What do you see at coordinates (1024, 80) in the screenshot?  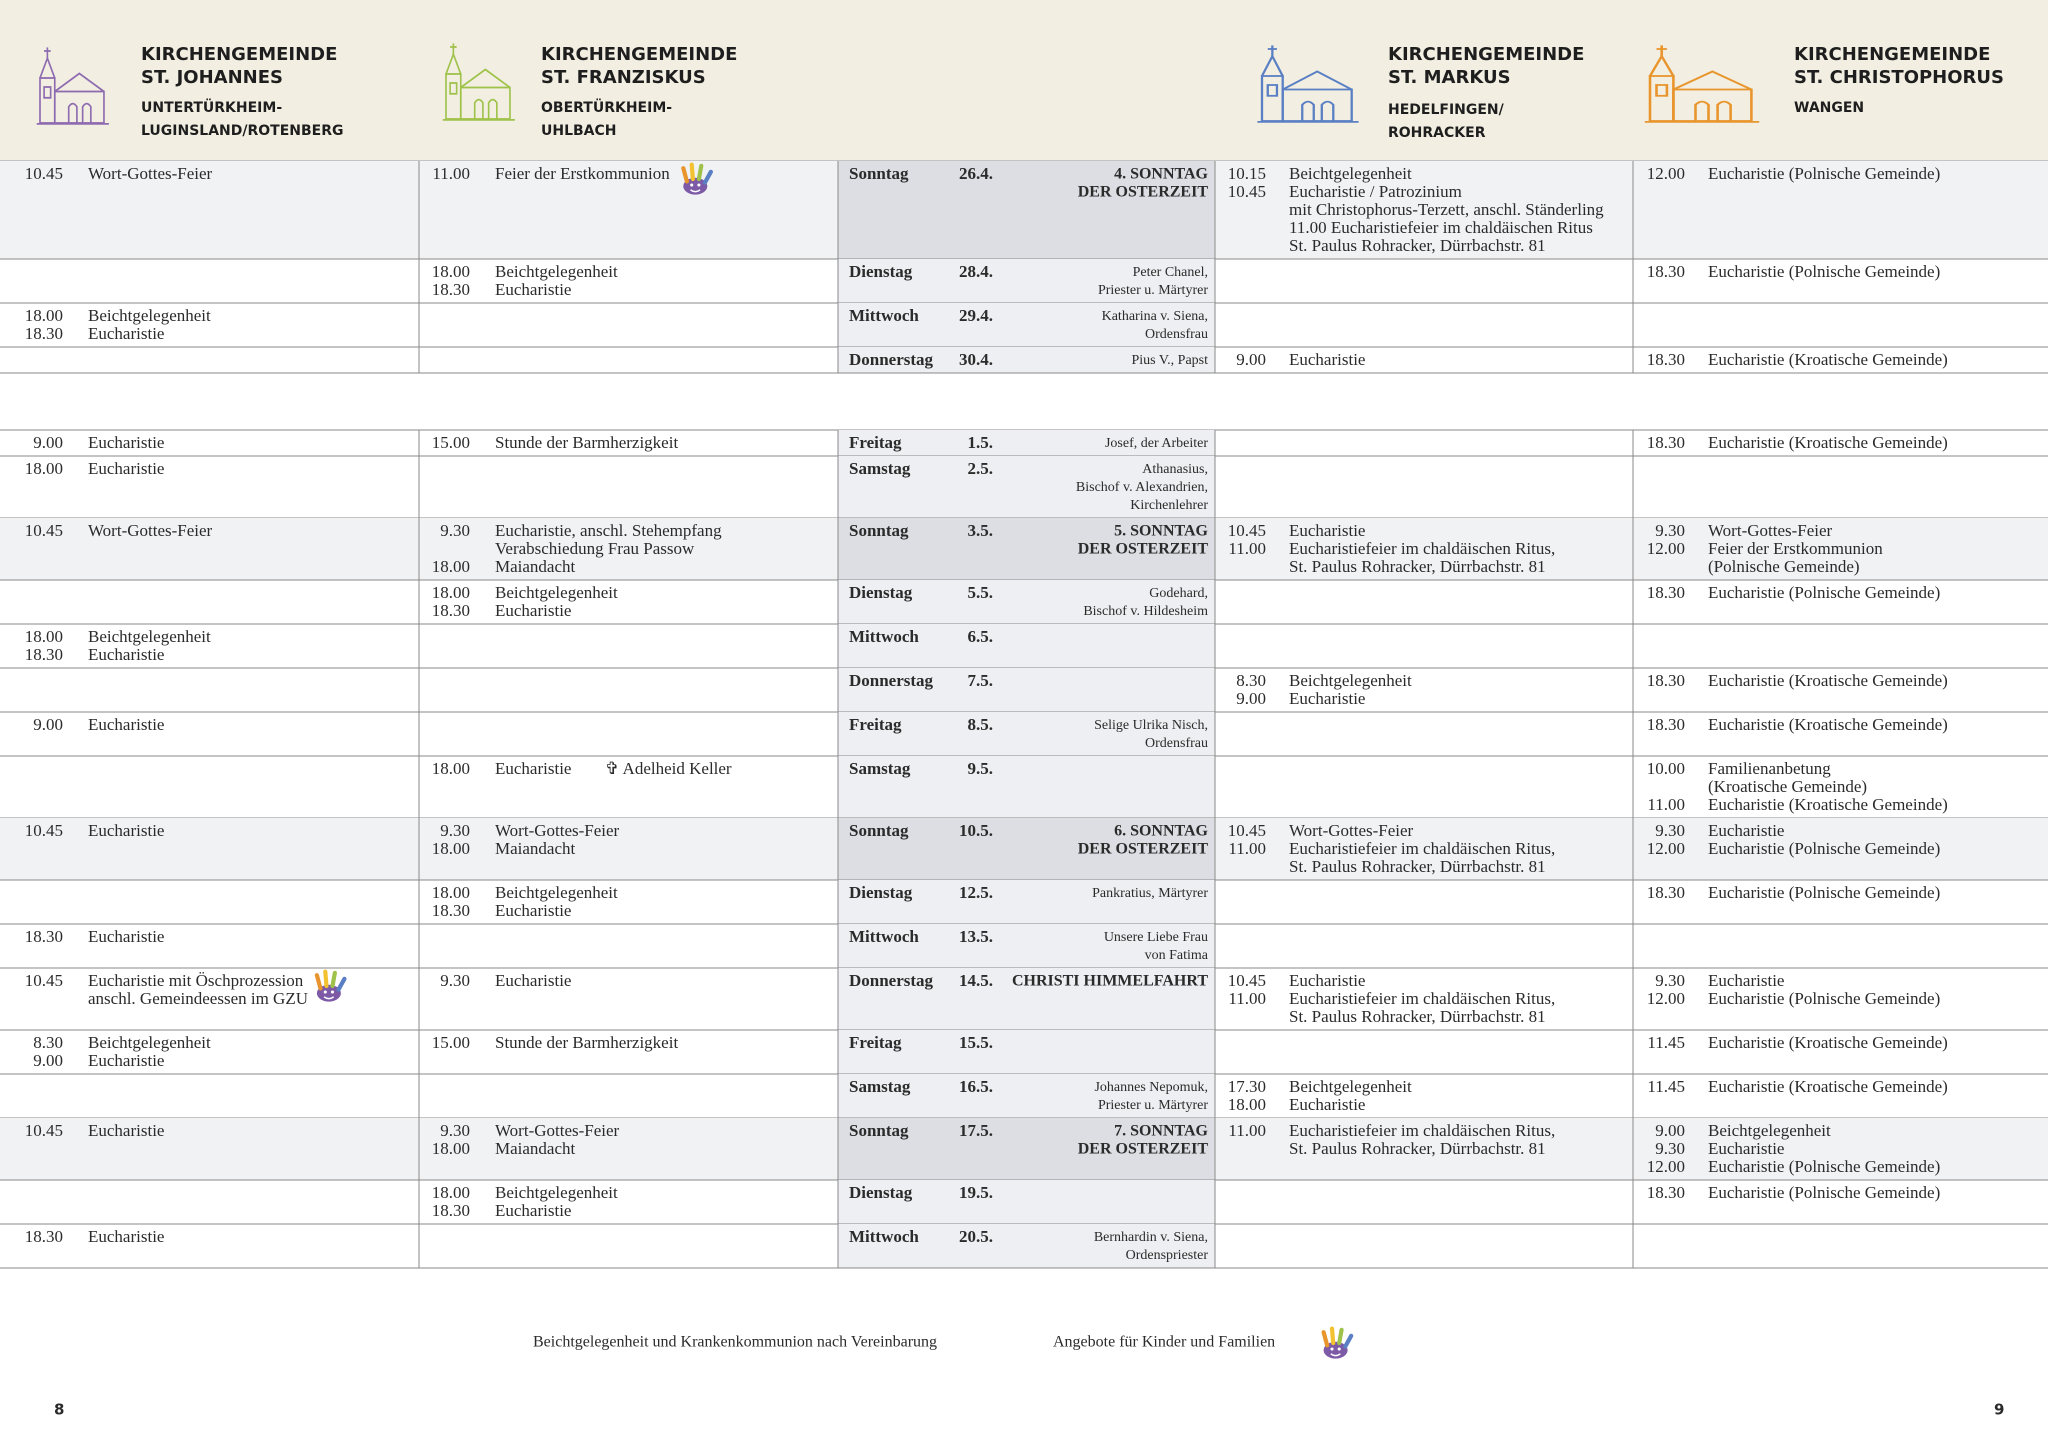 I see `header-band` at bounding box center [1024, 80].